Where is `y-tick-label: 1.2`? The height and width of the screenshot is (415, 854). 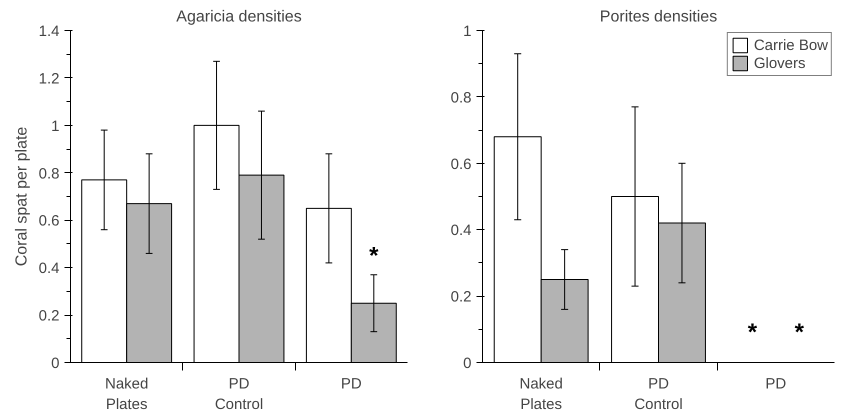
y-tick-label: 1.2 is located at coordinates (49, 79).